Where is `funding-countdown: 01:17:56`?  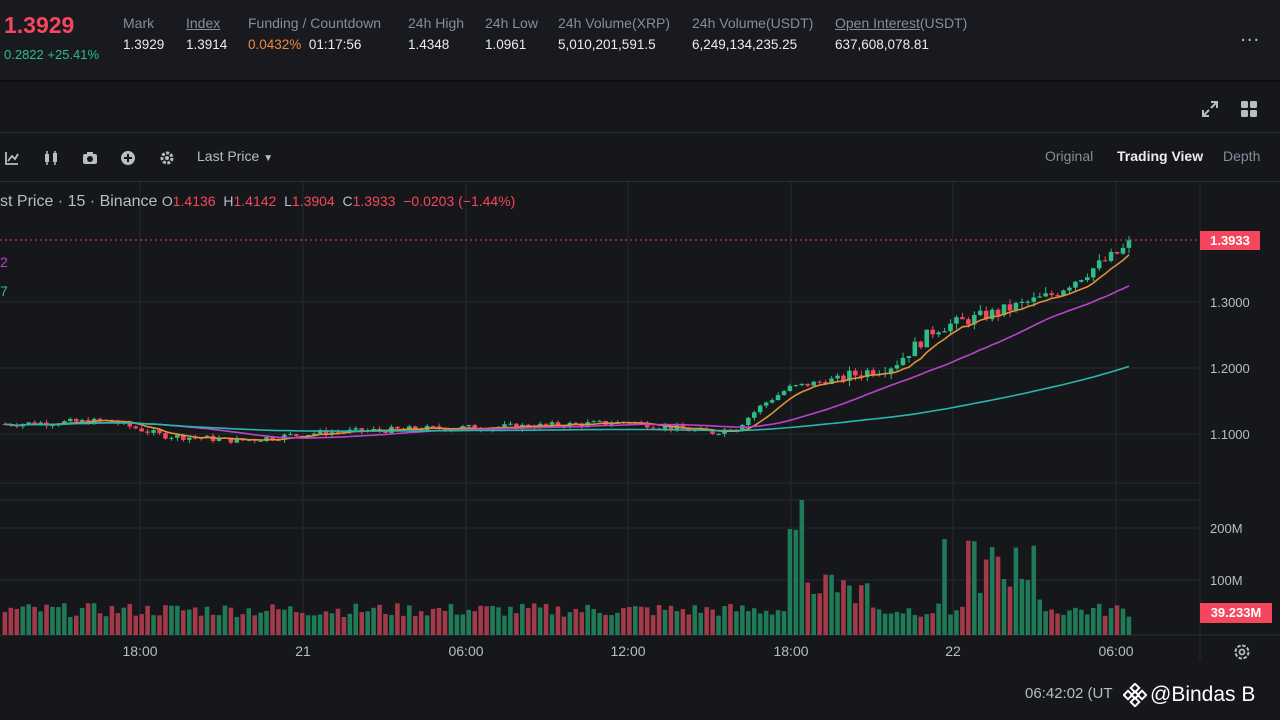 funding-countdown: 01:17:56 is located at coordinates (335, 44).